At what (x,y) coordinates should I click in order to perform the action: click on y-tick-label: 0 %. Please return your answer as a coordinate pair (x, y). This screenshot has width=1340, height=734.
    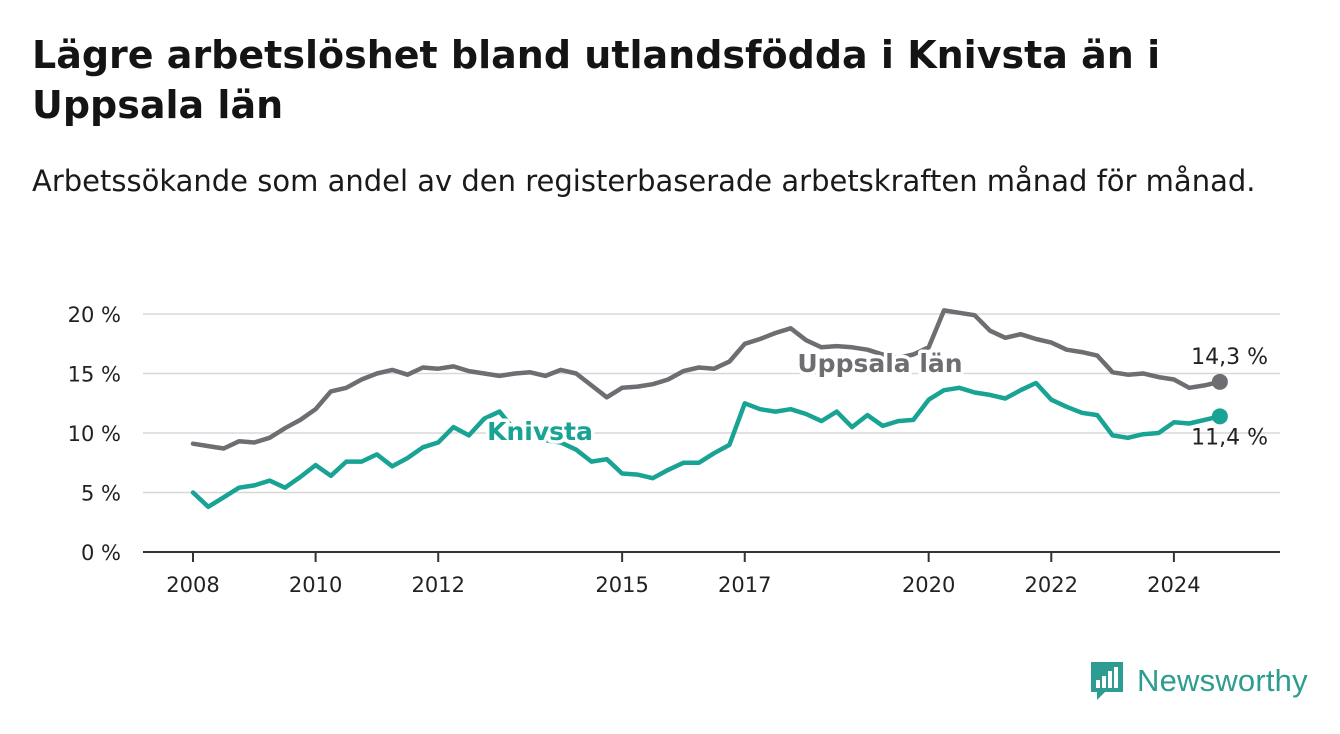
    Looking at the image, I should click on (101, 553).